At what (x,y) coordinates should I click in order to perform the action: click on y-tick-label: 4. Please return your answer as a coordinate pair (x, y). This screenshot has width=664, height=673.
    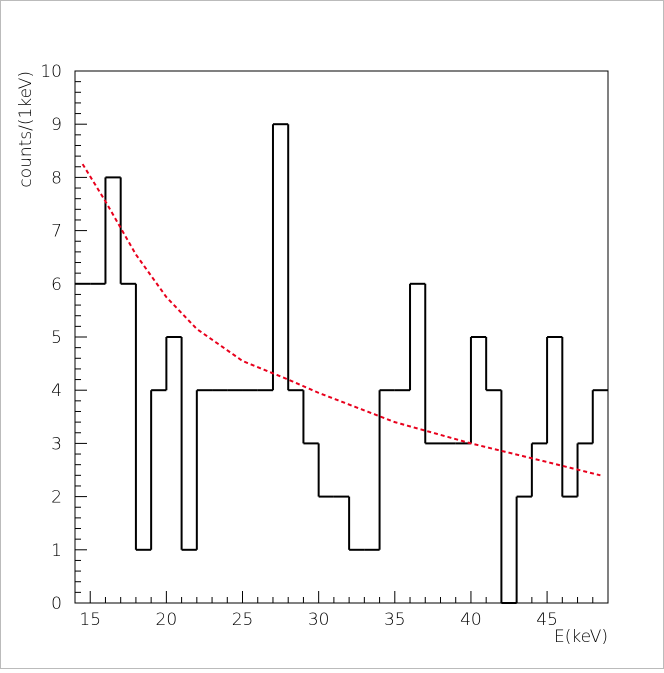
    Looking at the image, I should click on (56, 391).